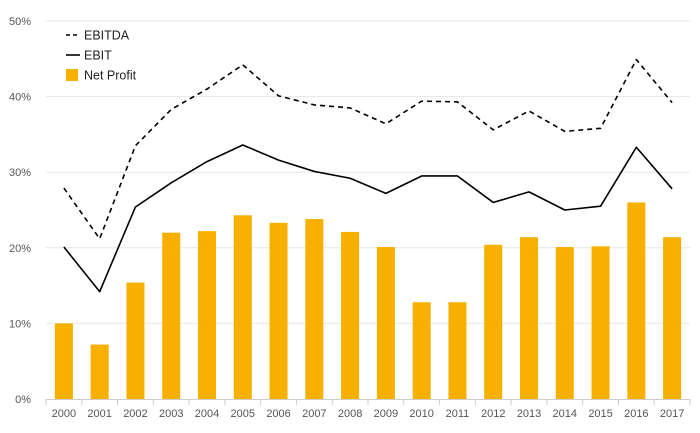 The width and height of the screenshot is (700, 433). I want to click on x-tick-label: 2012, so click(493, 414).